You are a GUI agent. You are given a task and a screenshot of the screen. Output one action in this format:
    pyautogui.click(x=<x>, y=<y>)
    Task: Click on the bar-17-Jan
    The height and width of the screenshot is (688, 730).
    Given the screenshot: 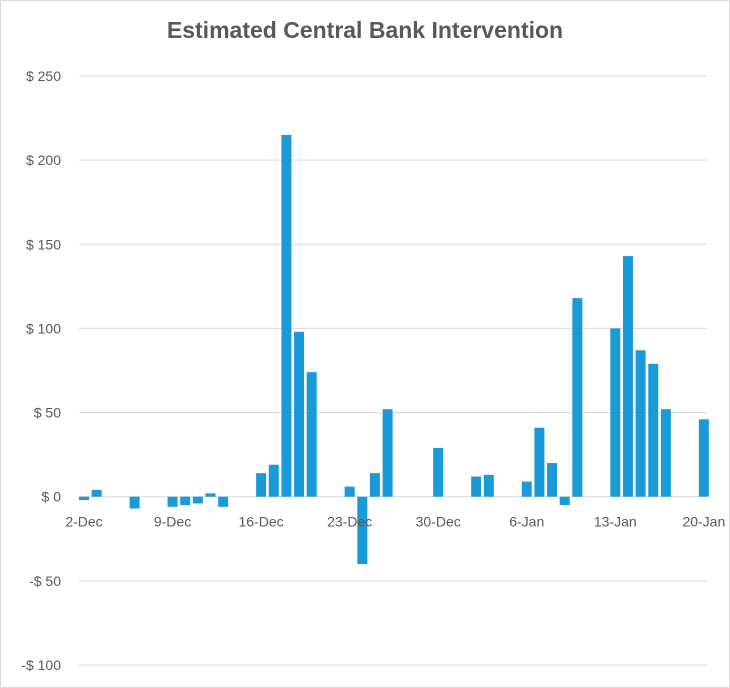 What is the action you would take?
    pyautogui.click(x=665, y=453)
    